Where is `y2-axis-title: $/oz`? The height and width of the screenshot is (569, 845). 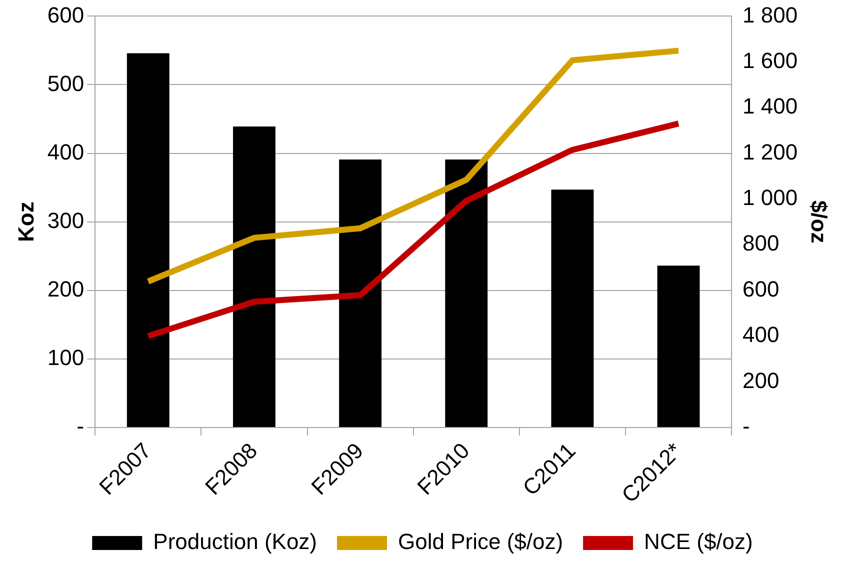
y2-axis-title: $/oz is located at coordinates (819, 222).